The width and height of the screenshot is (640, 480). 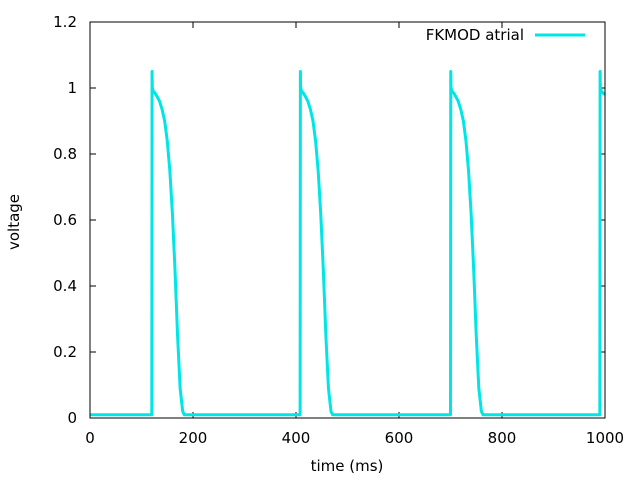 What do you see at coordinates (72, 88) in the screenshot?
I see `y-tick-label: 1` at bounding box center [72, 88].